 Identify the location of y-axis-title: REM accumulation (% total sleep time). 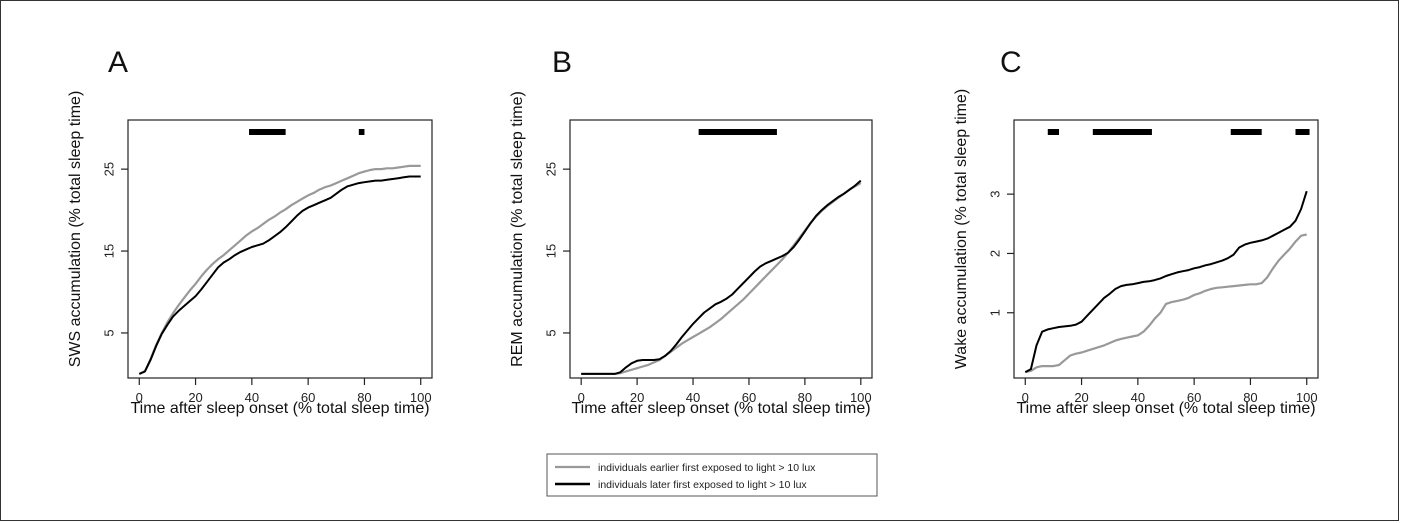
(517, 229).